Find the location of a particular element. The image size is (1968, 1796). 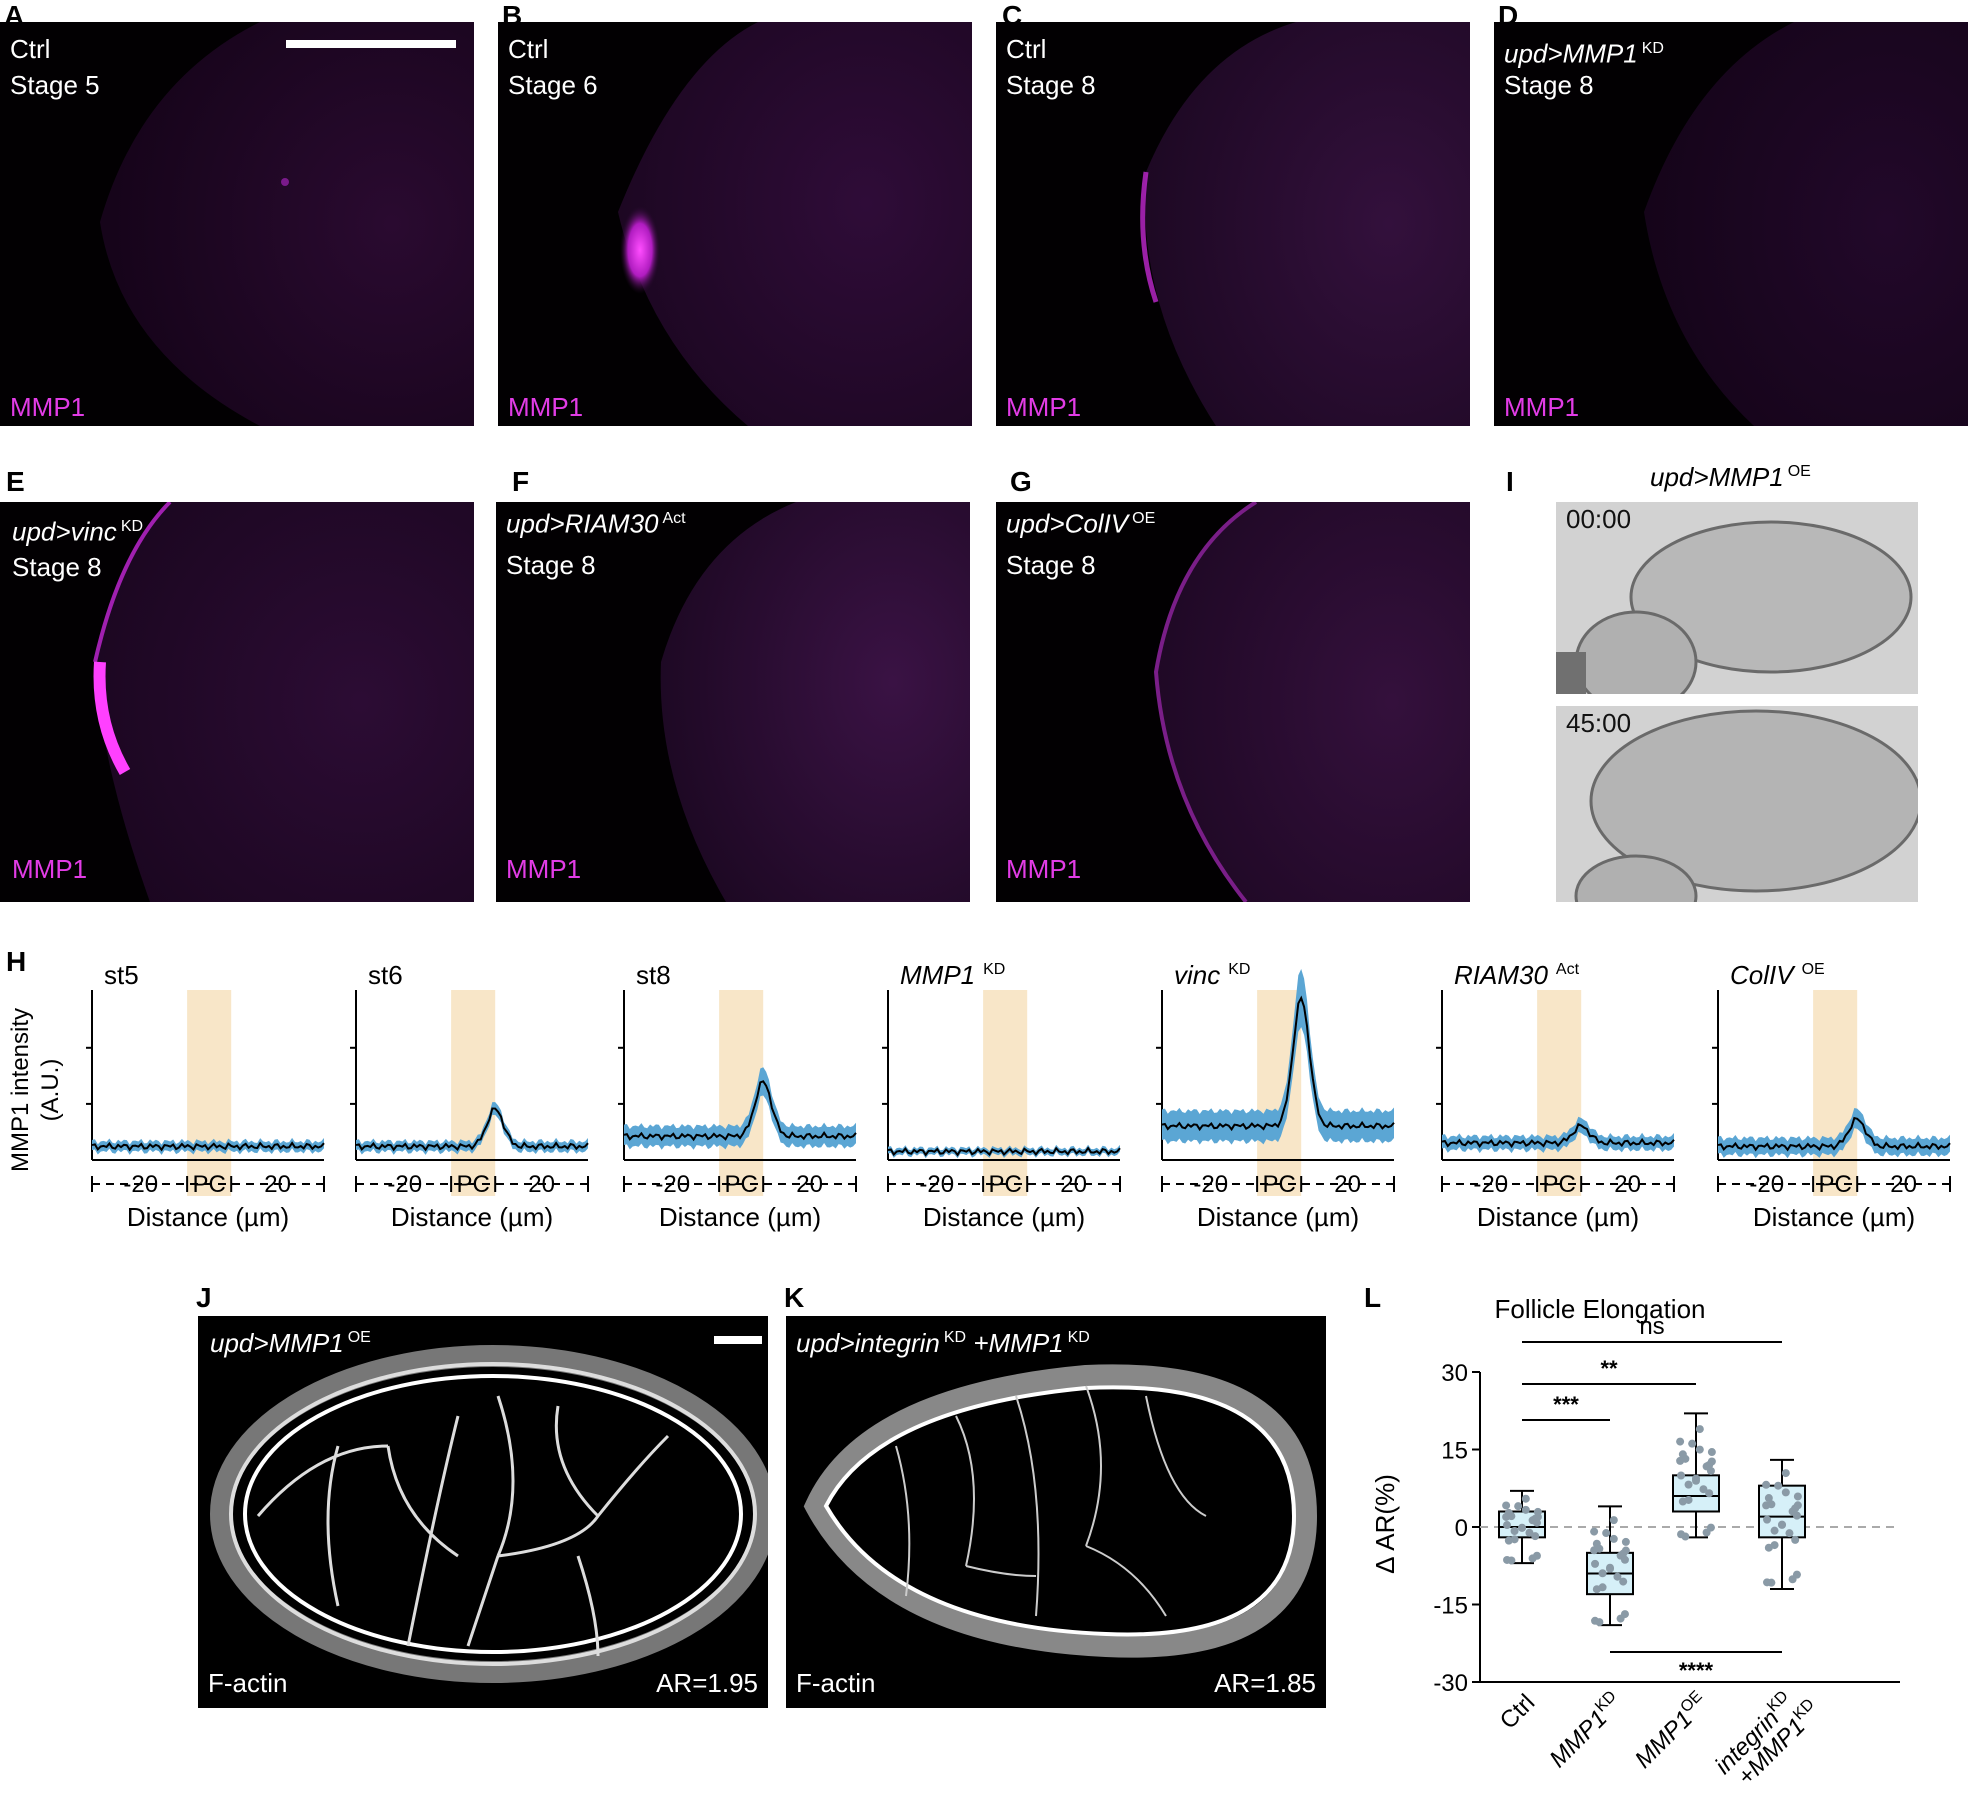

micrograph-j-image is located at coordinates (483, 1512).